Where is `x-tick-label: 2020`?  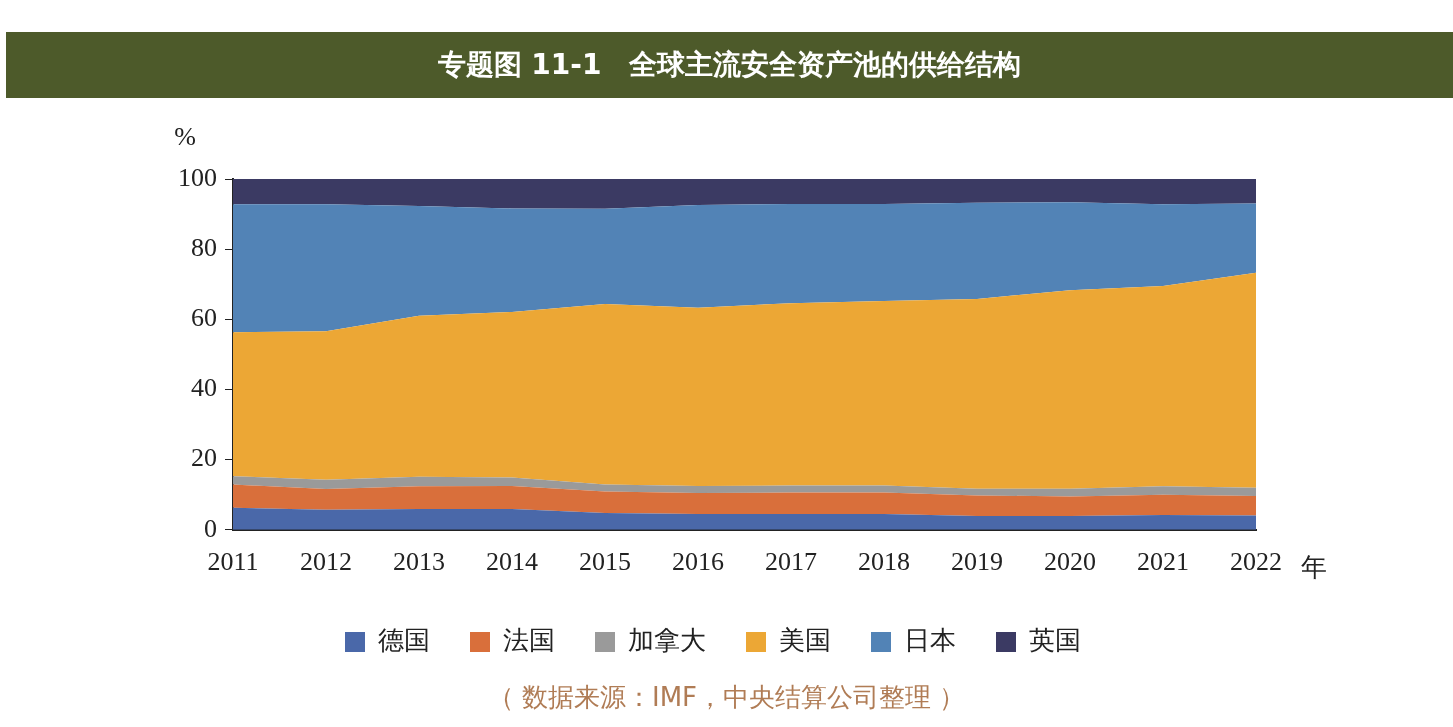
x-tick-label: 2020 is located at coordinates (1070, 562).